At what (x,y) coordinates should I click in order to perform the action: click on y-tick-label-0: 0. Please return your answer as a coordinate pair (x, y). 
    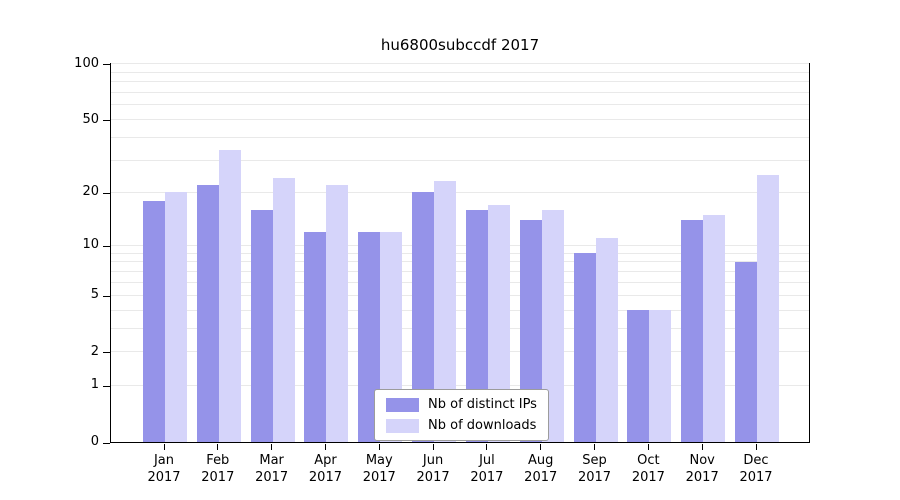
    Looking at the image, I should click on (94, 441).